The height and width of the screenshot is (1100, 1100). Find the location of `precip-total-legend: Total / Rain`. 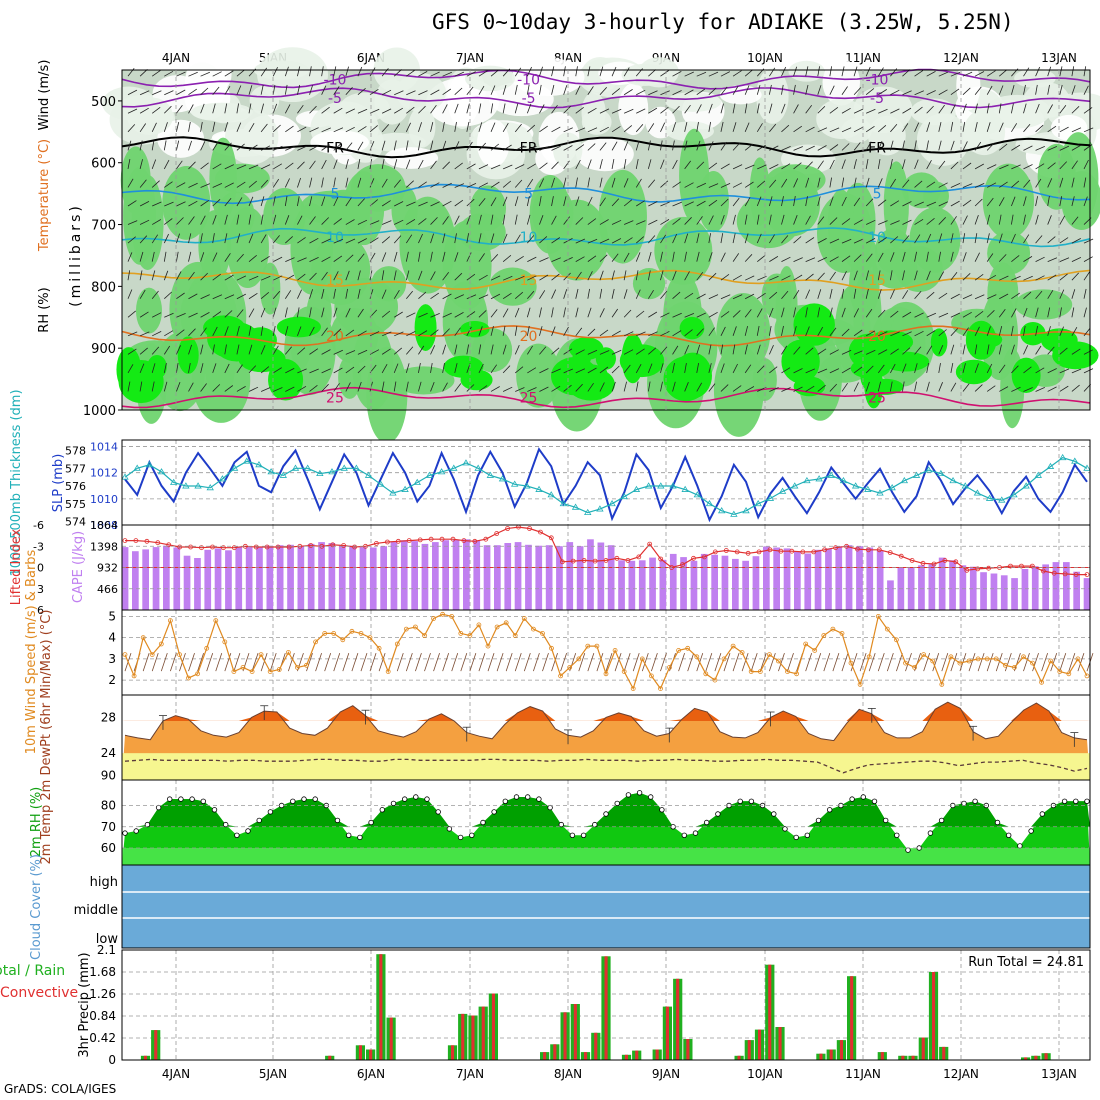

precip-total-legend: Total / Rain is located at coordinates (32, 971).